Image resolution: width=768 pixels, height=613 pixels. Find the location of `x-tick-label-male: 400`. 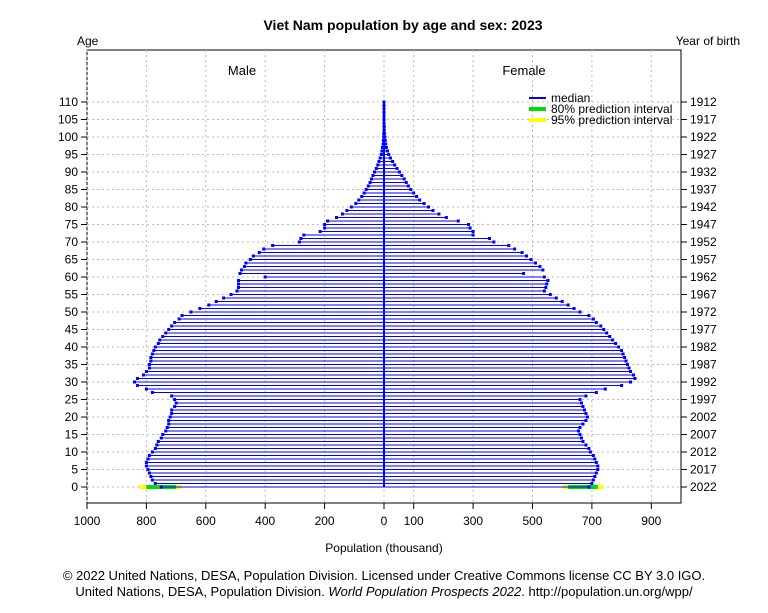

x-tick-label-male: 400 is located at coordinates (265, 521).